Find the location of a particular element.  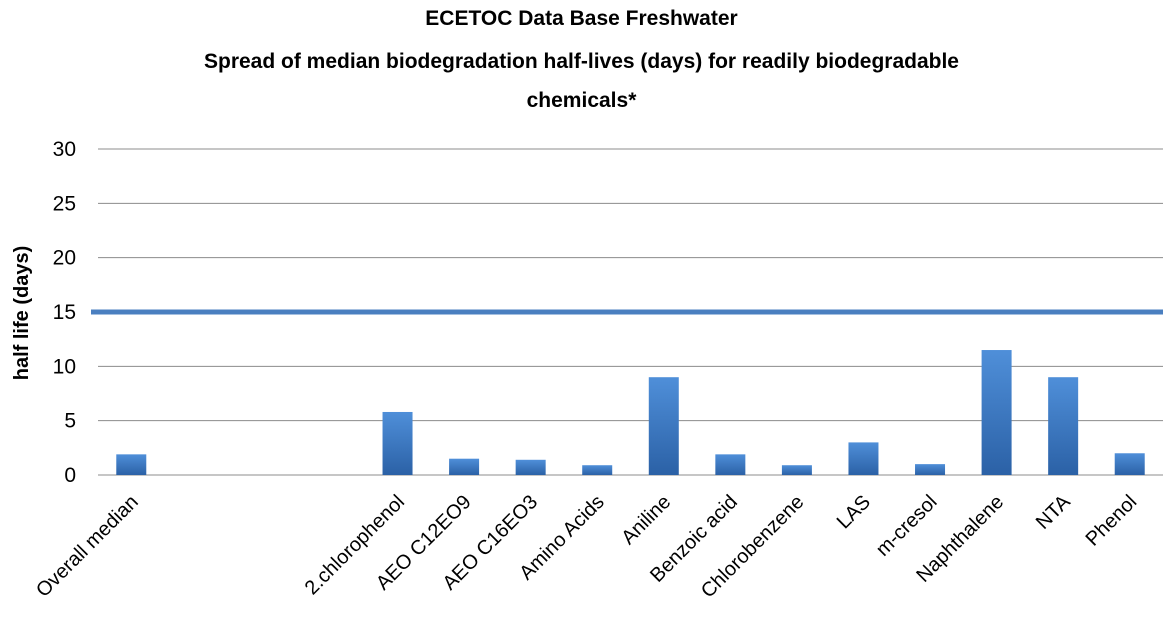

bar-aniline is located at coordinates (663, 426).